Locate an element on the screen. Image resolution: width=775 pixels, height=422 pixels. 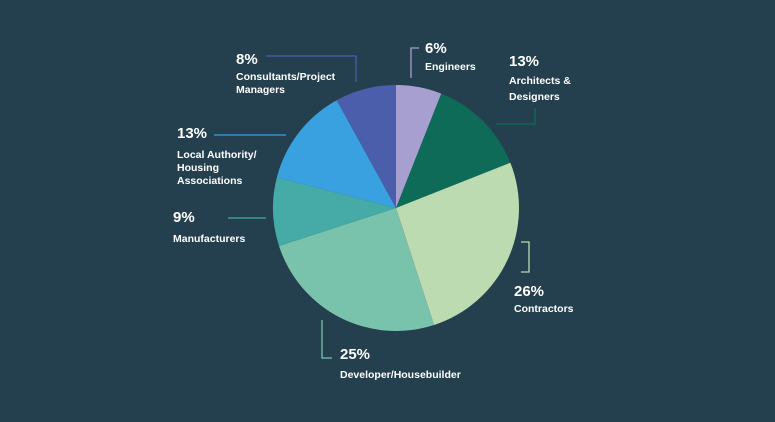
percent-label-manufacturers: 9% is located at coordinates (184, 217).